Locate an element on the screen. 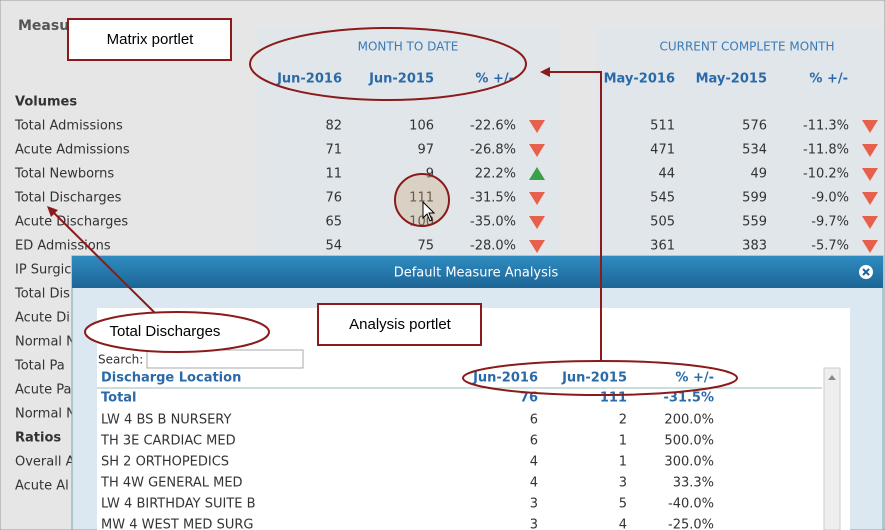  matrix-title: Measu is located at coordinates (43, 26).